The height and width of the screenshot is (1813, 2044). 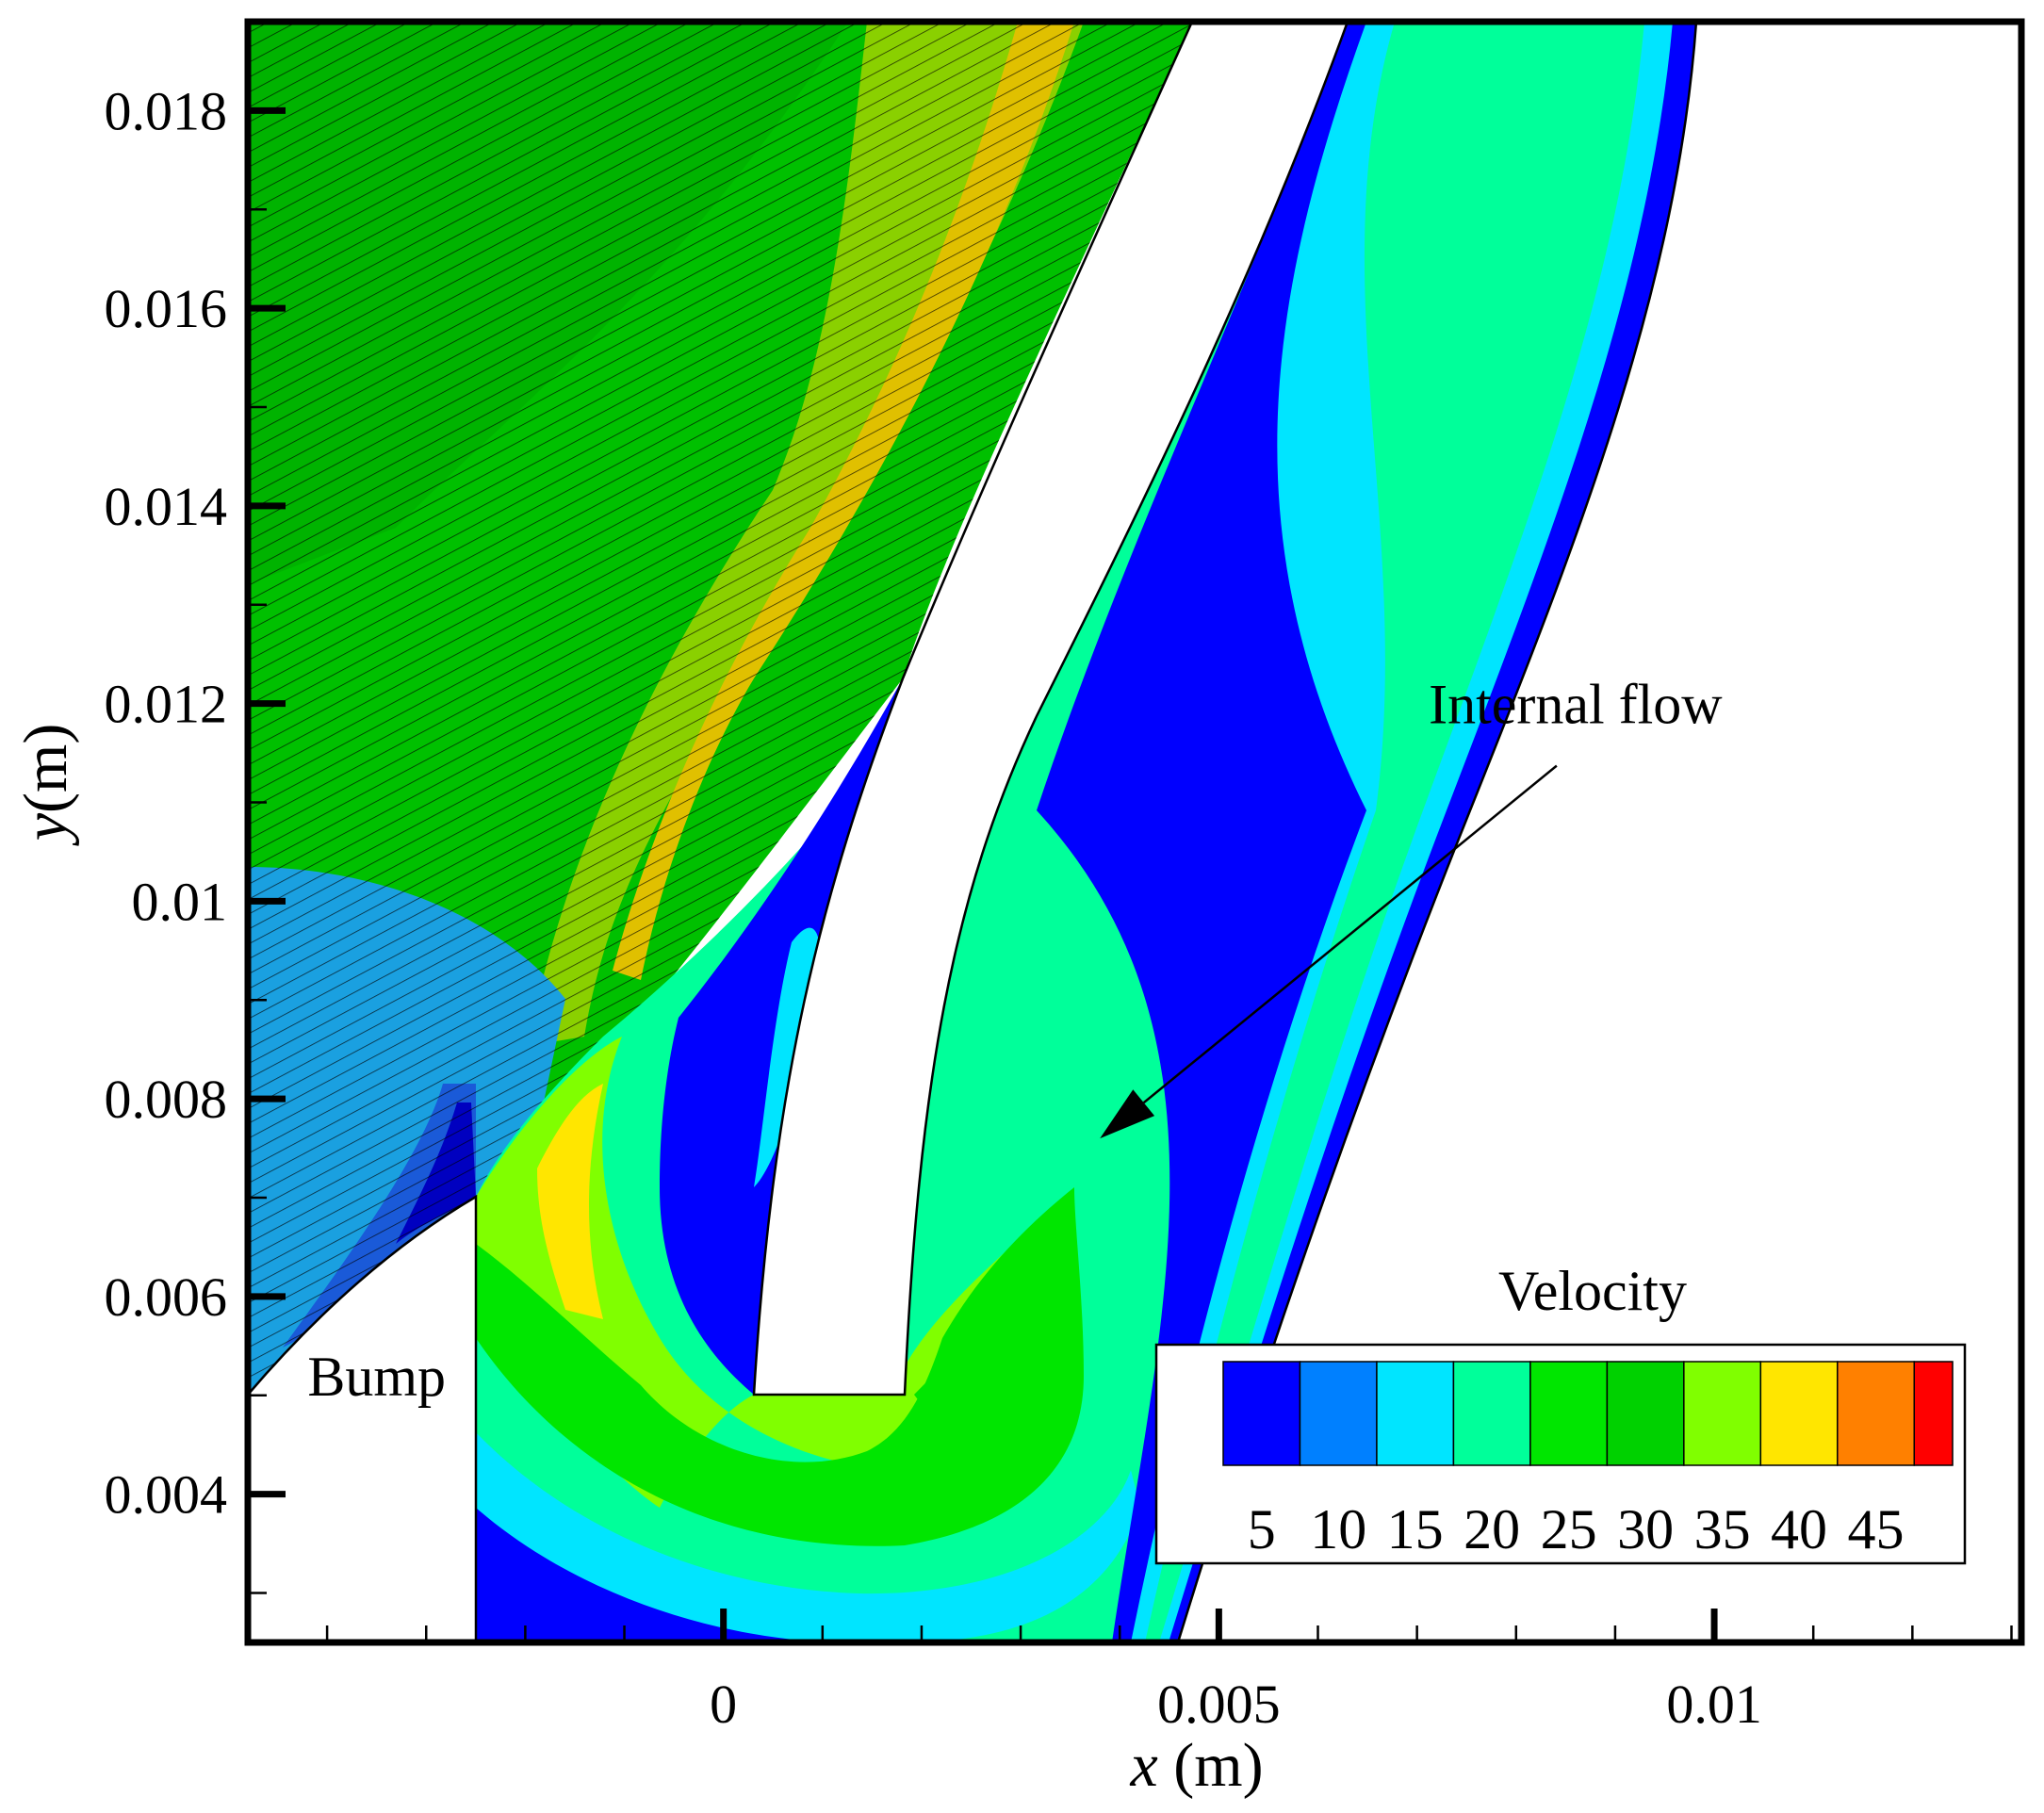 I want to click on annotation-arrow-head, so click(x=1127, y=1114).